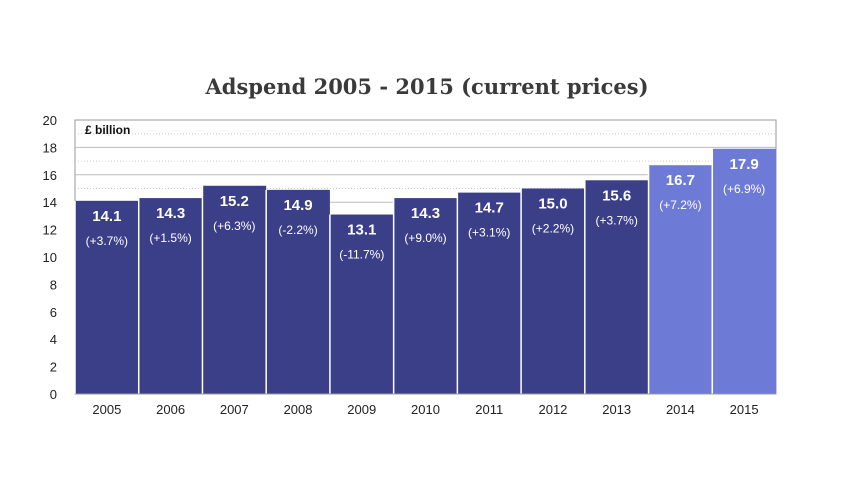  What do you see at coordinates (297, 230) in the screenshot?
I see `bar-change-label: (-2.2%)` at bounding box center [297, 230].